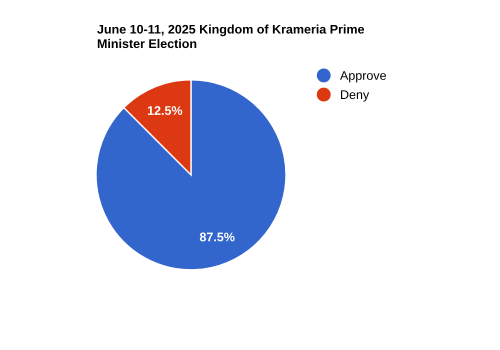 Image resolution: width=500 pixels, height=350 pixels. What do you see at coordinates (230, 36) in the screenshot?
I see `chart-title: June 10-11, 2025 Kingdom of Krameria Prime Minister Election` at bounding box center [230, 36].